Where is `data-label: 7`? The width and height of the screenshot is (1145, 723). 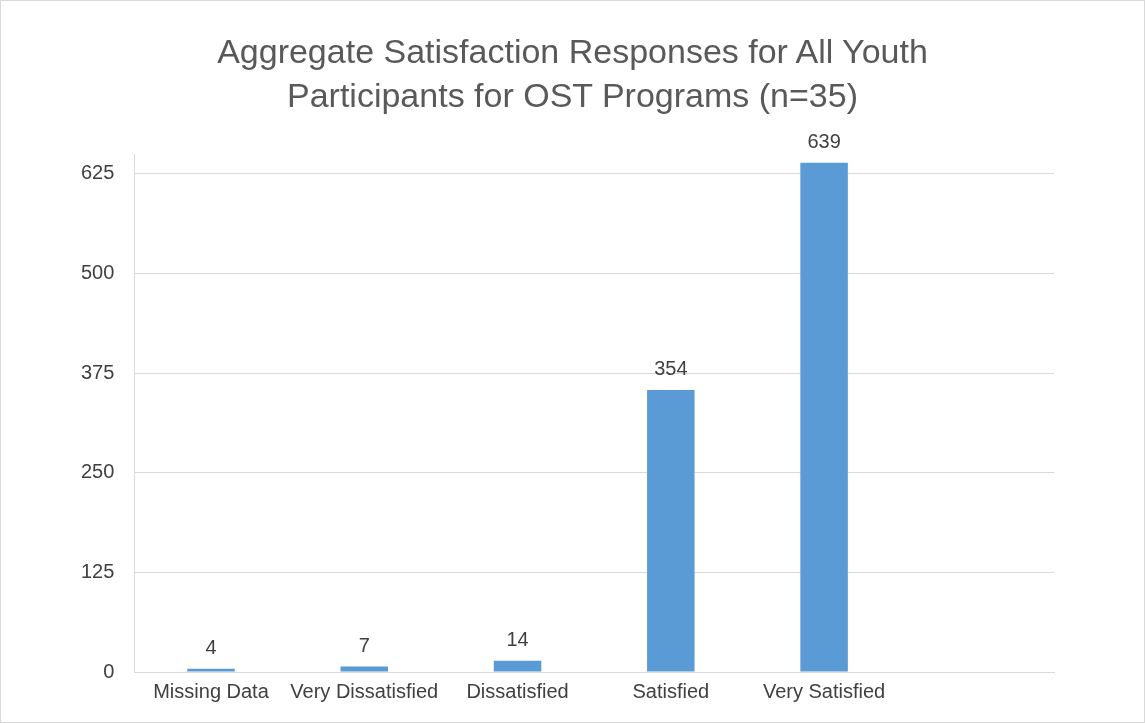
data-label: 7 is located at coordinates (364, 644).